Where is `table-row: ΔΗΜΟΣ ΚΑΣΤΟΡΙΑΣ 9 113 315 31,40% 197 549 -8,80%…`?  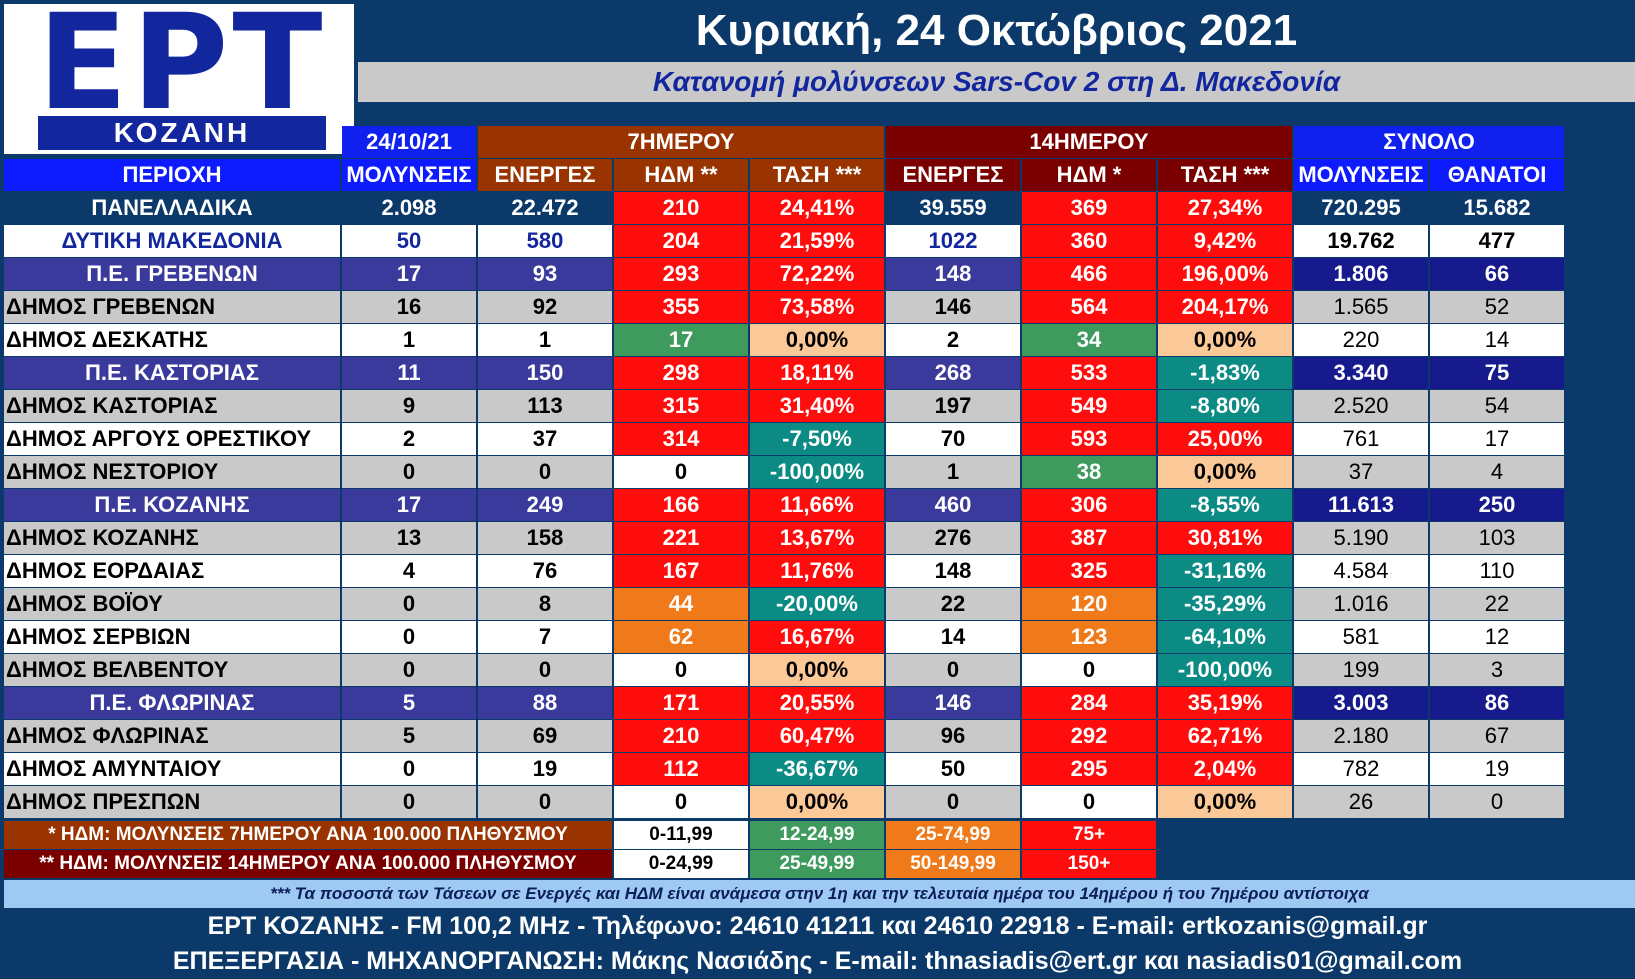 table-row: ΔΗΜΟΣ ΚΑΣΤΟΡΙΑΣ 9 113 315 31,40% 197 549 -8,80%… is located at coordinates (819, 406).